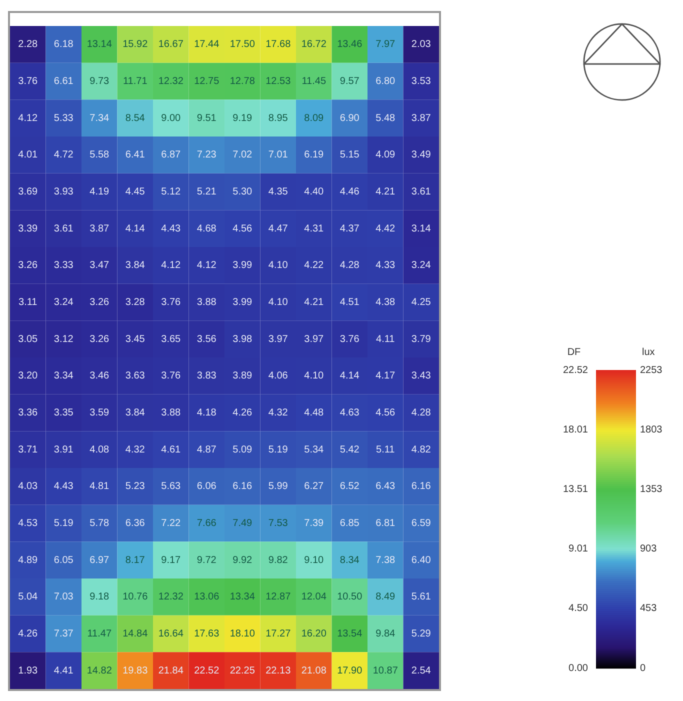  What do you see at coordinates (386, 450) in the screenshot?
I see `data-label: 5.11` at bounding box center [386, 450].